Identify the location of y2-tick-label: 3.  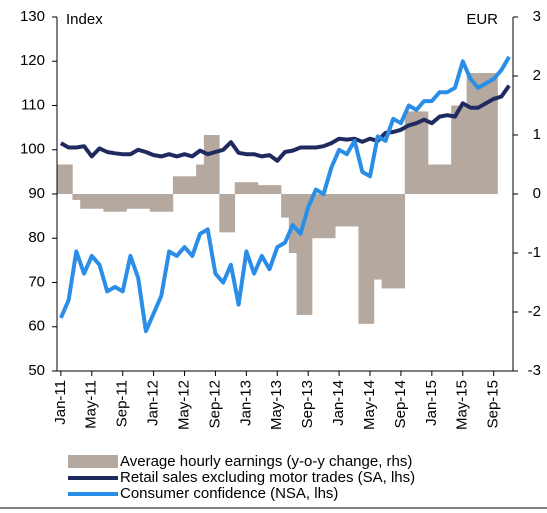
(537, 16).